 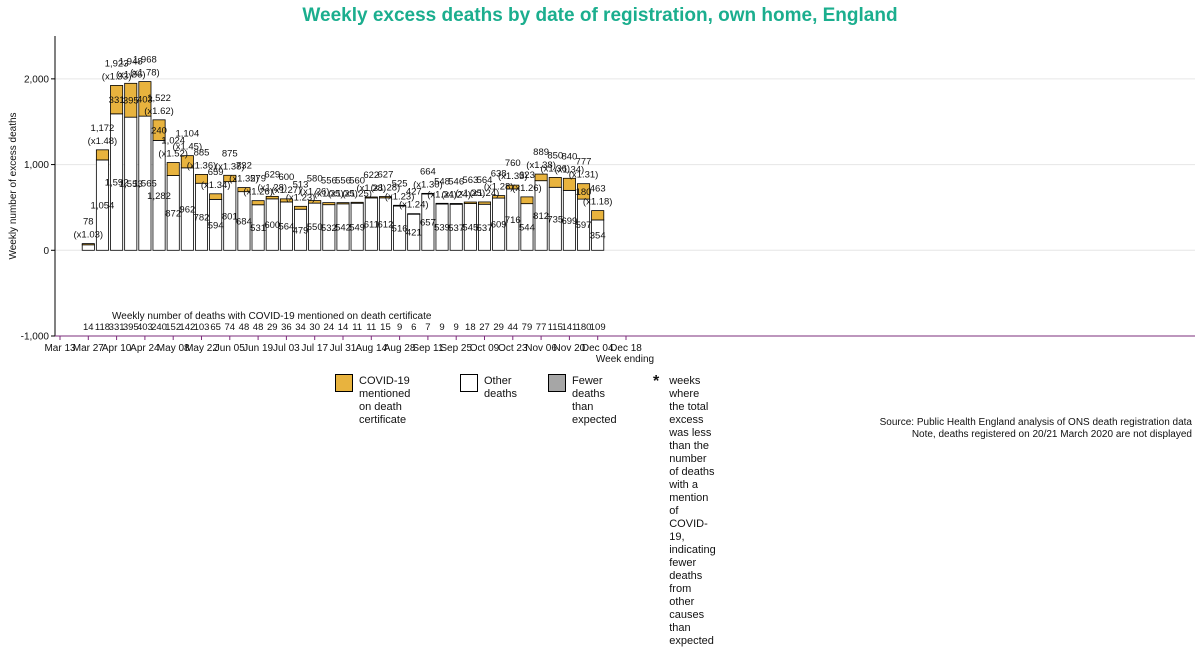 I want to click on bar-other, so click(x=88, y=247).